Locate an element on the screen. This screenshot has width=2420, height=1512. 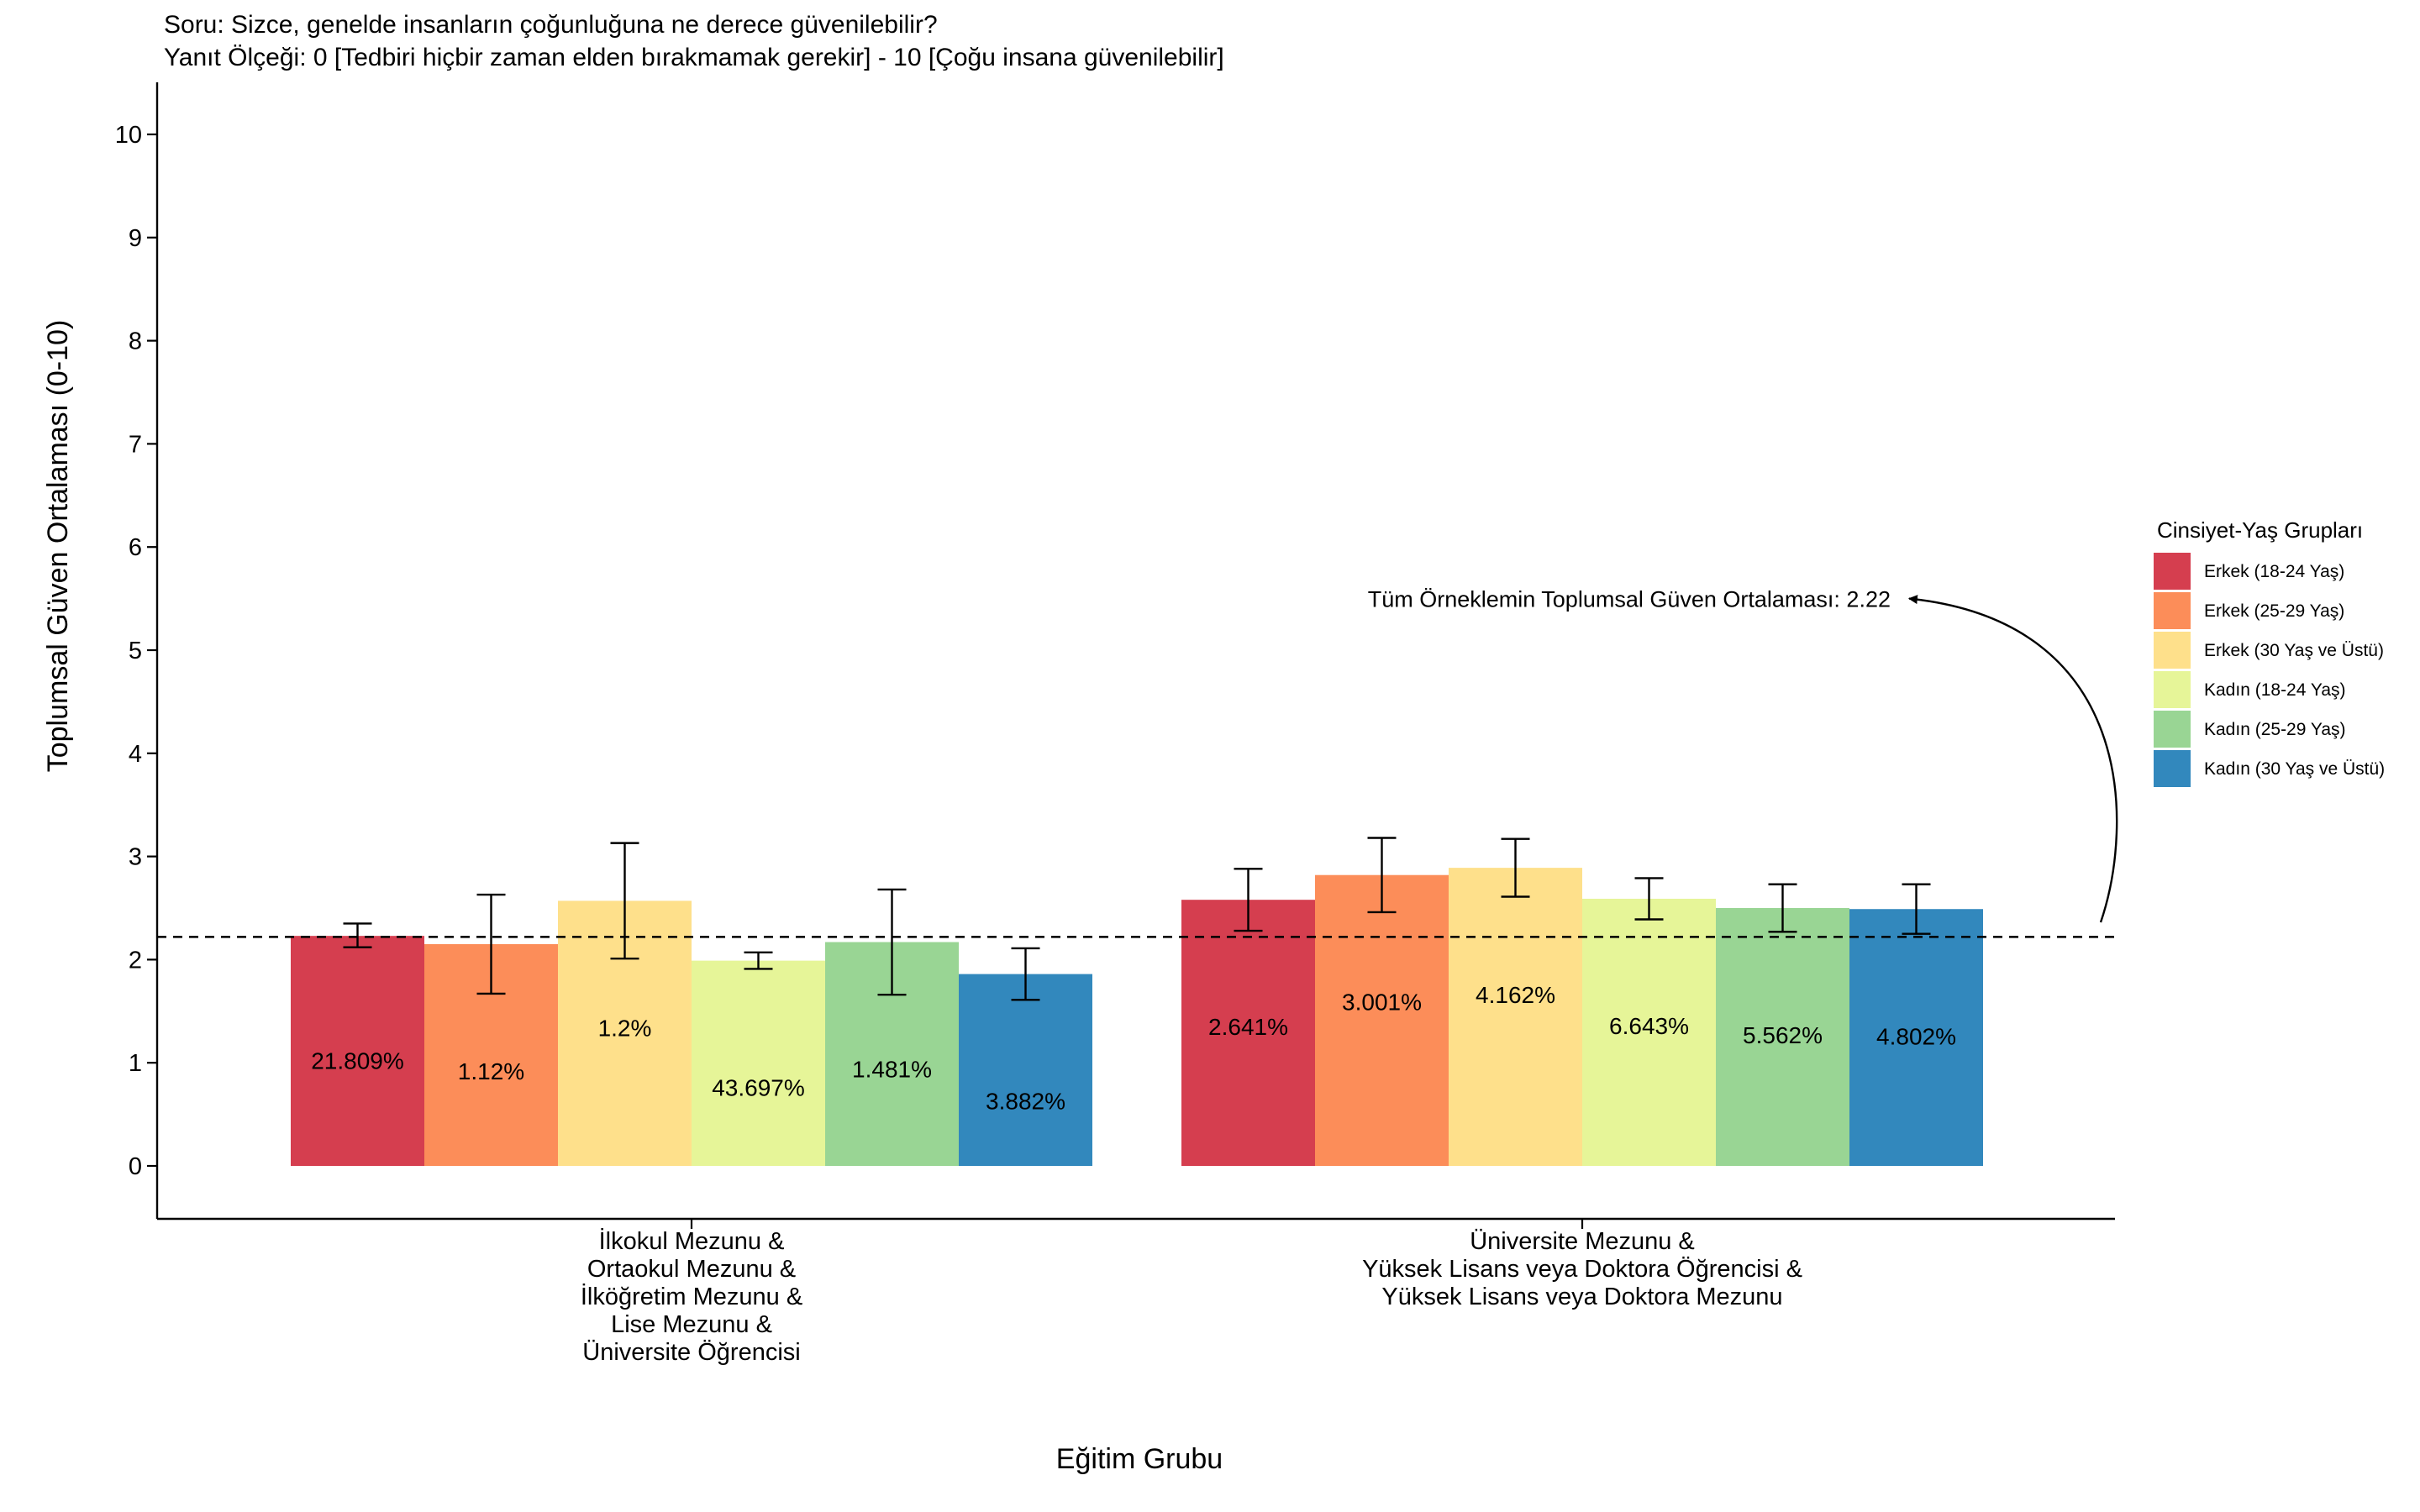
data-label-5-1: 1.481% is located at coordinates (892, 1070).